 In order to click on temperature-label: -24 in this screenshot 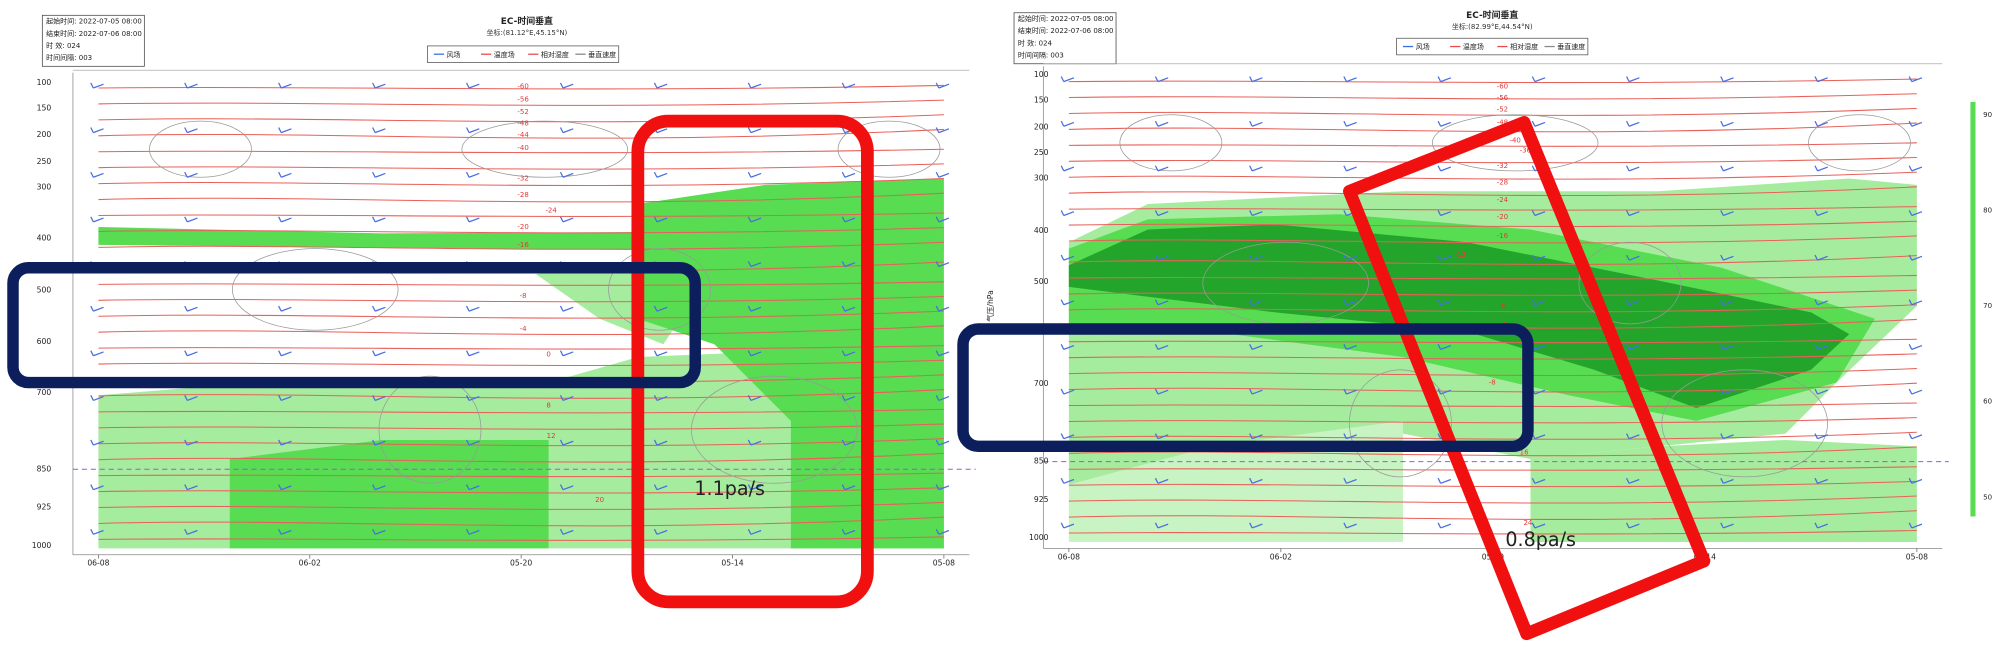, I will do `click(551, 209)`.